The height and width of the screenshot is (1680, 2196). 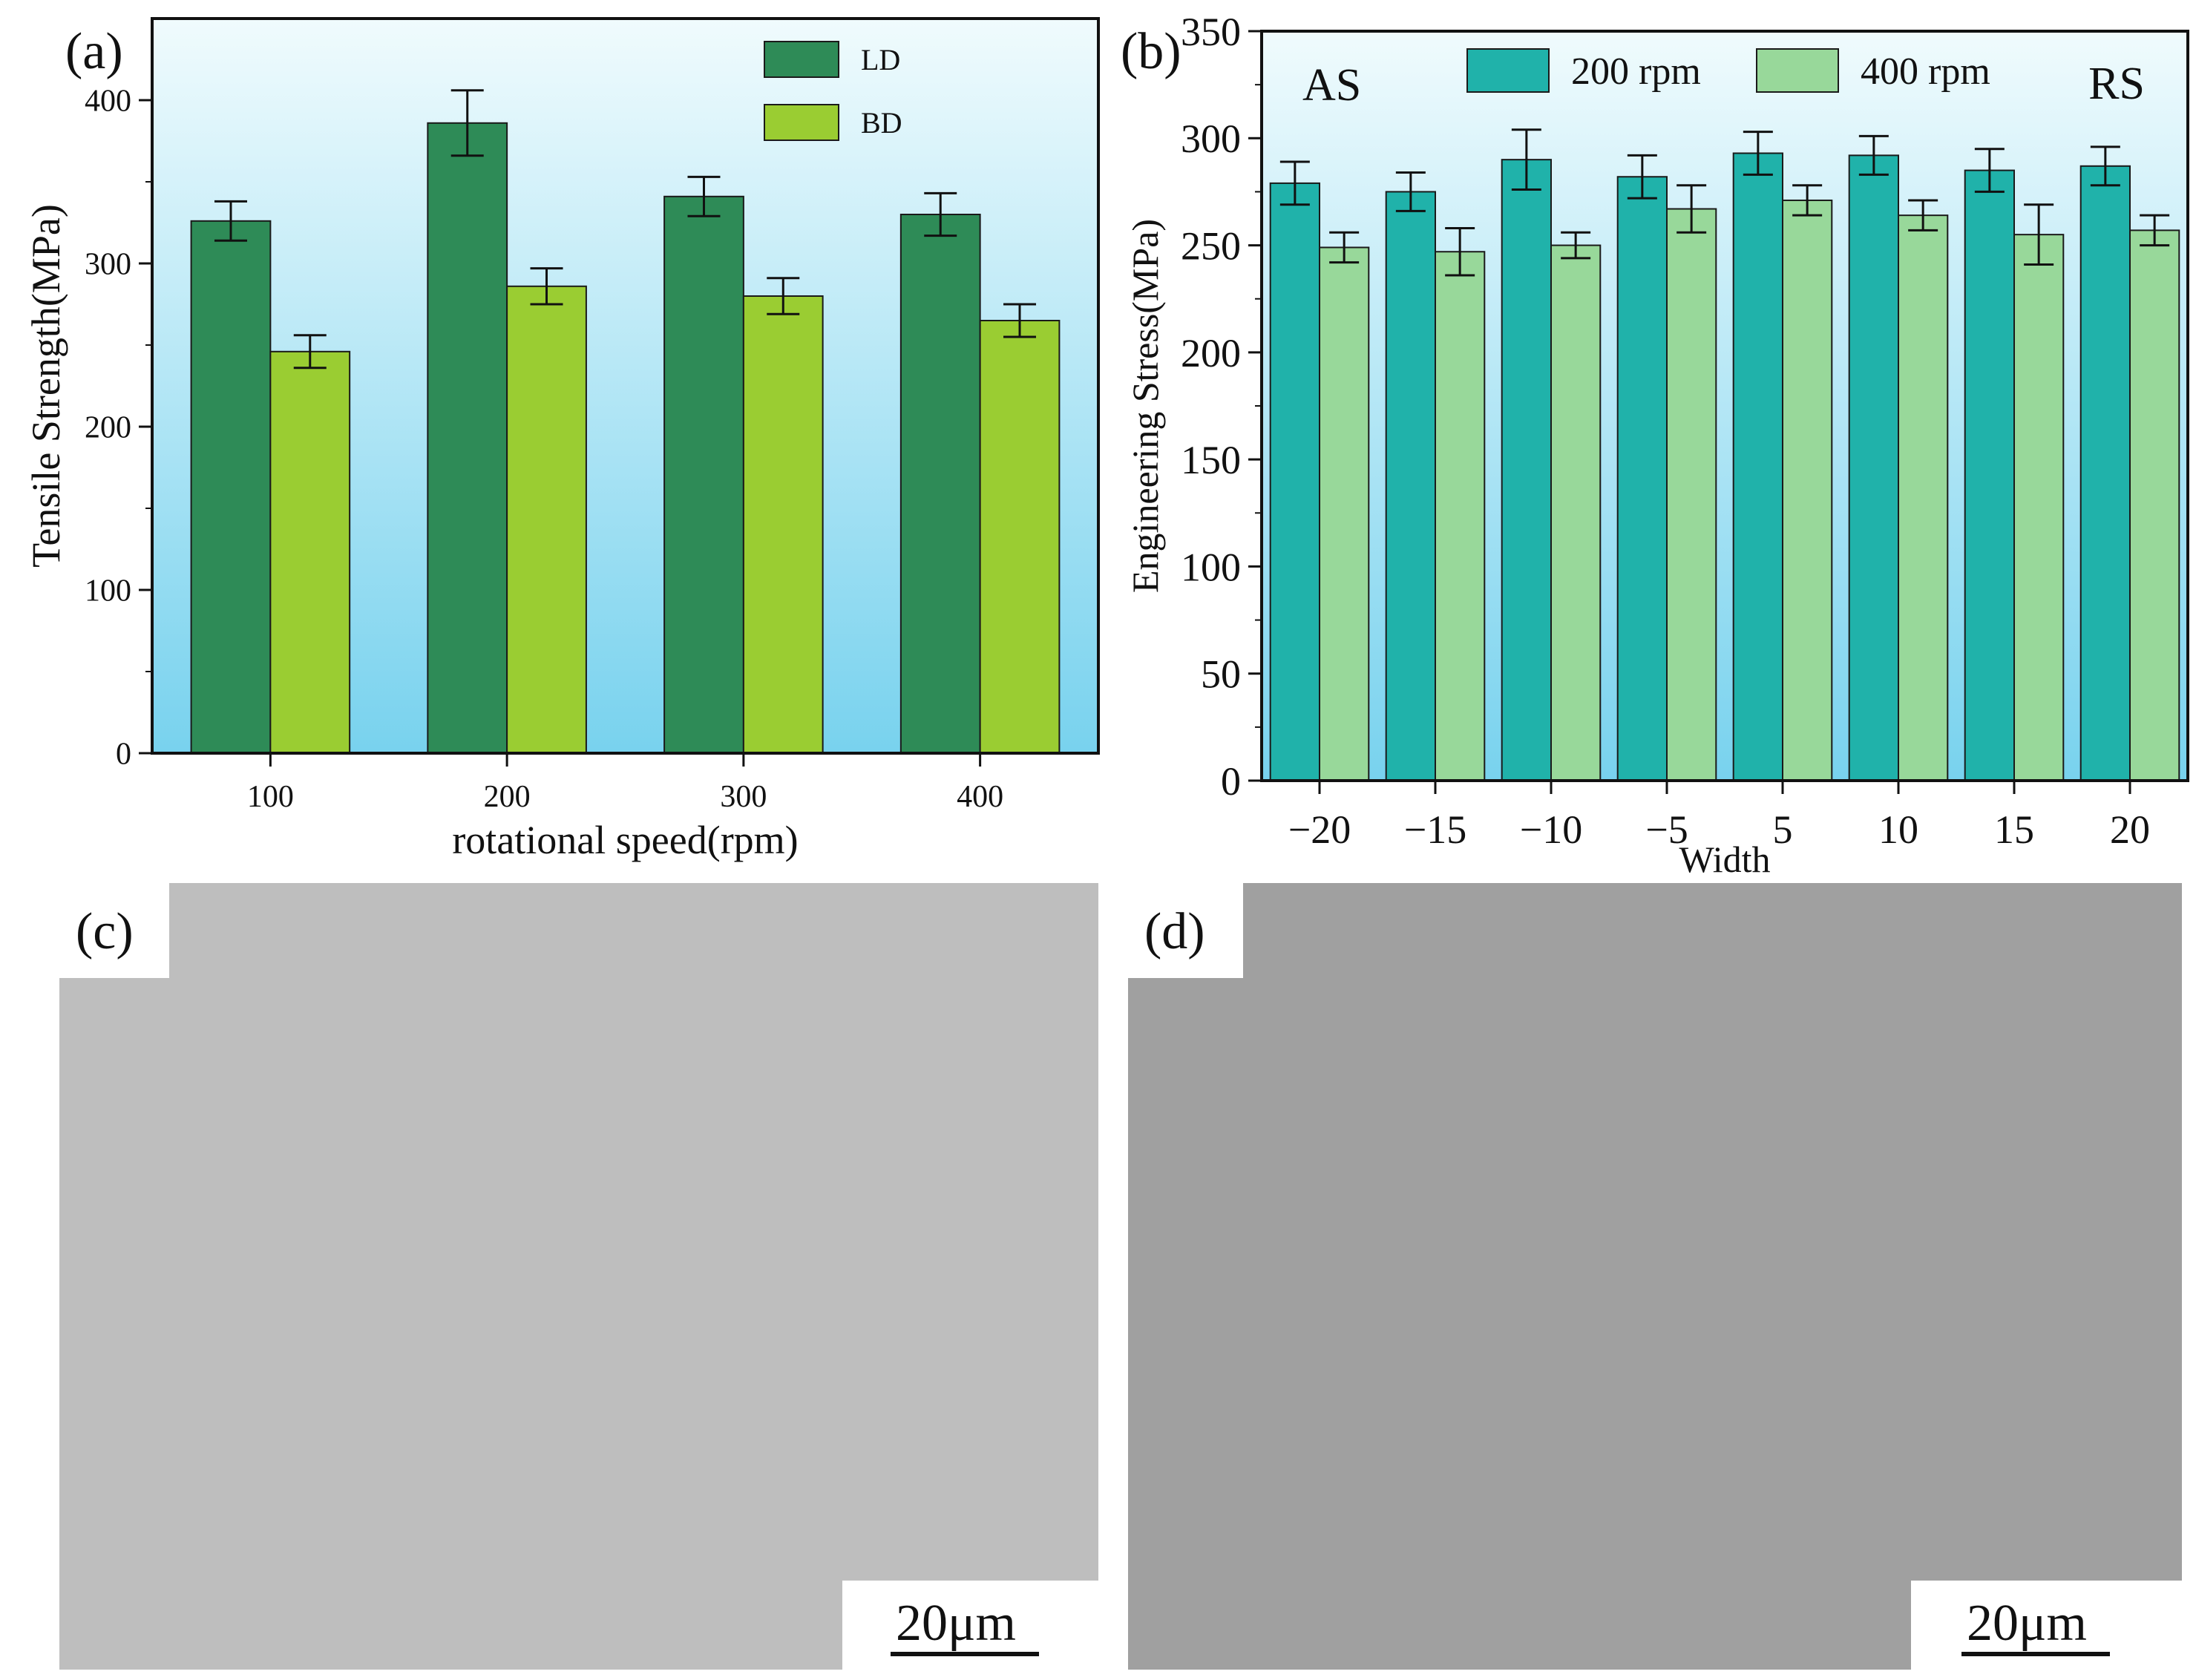 What do you see at coordinates (880, 60) in the screenshot?
I see `chart-a-legend-label: LD` at bounding box center [880, 60].